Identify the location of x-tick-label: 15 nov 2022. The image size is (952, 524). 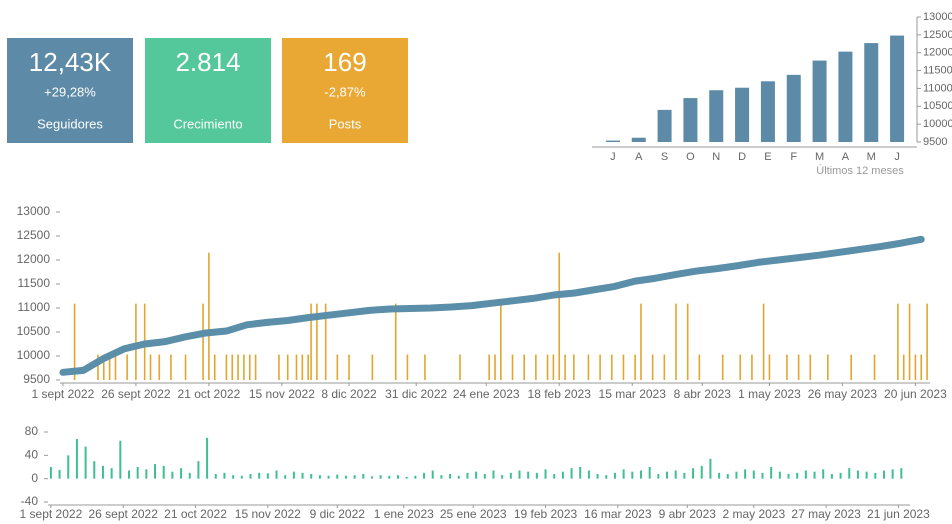
(268, 514).